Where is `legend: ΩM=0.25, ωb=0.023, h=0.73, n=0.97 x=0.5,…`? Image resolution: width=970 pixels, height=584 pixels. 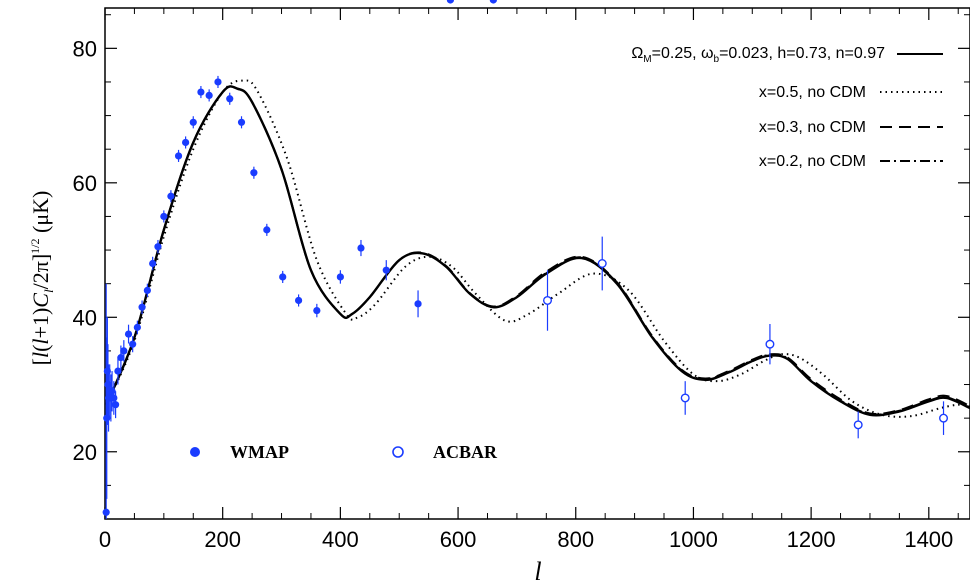 legend: ΩM=0.25, ωb=0.023, h=0.73, n=0.97 x=0.5,… is located at coordinates (787, 107).